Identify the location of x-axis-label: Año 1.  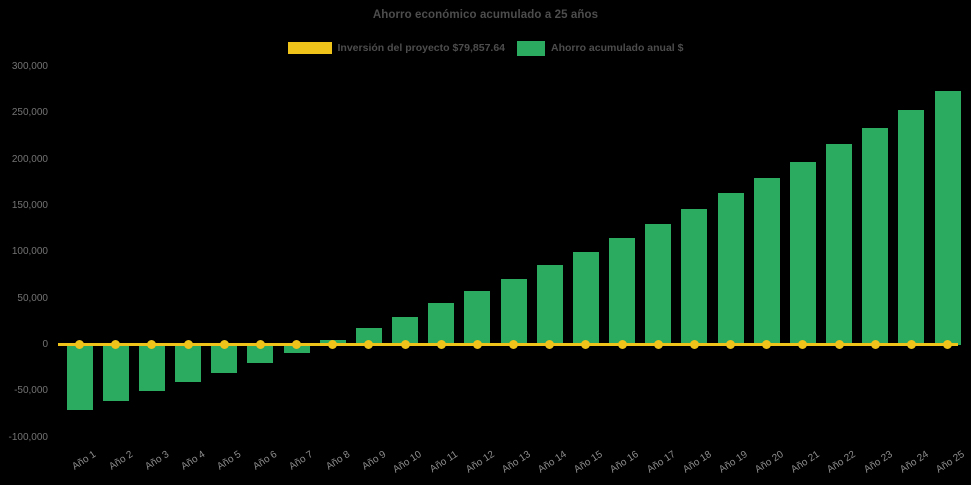
(84, 460).